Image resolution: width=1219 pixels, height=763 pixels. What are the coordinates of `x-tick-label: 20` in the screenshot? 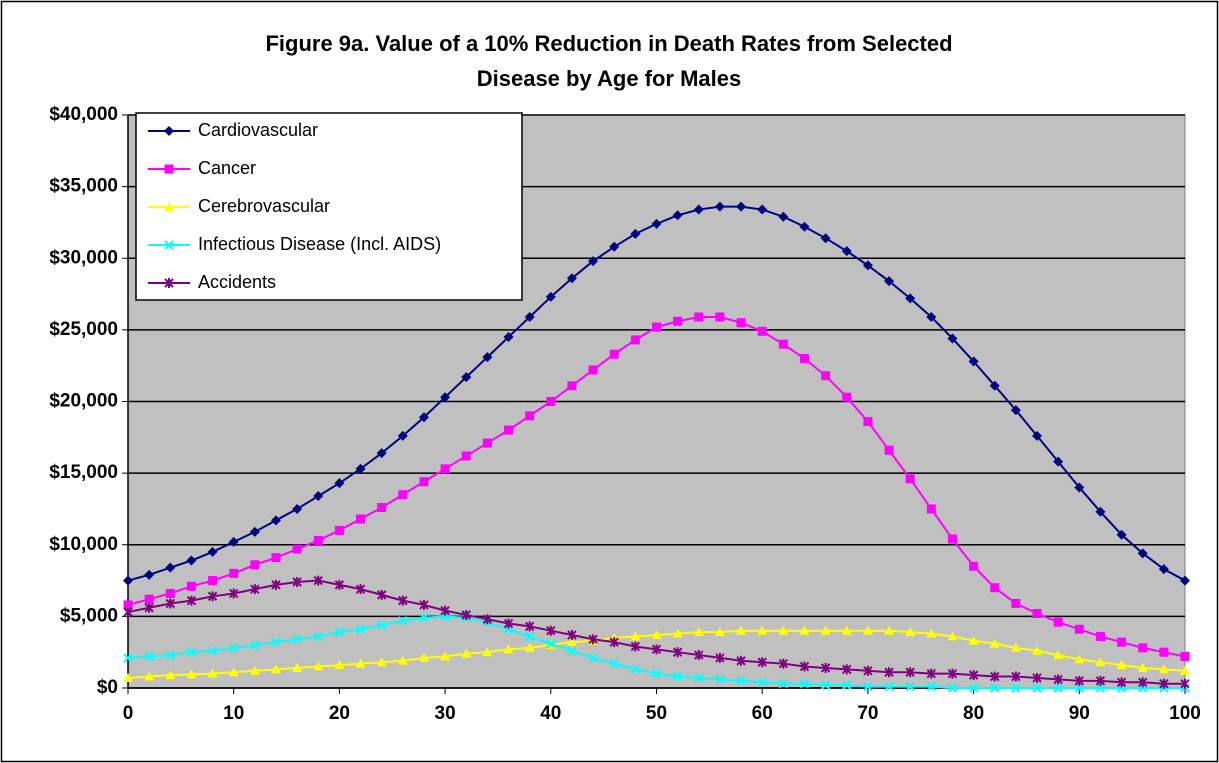 It's located at (339, 713).